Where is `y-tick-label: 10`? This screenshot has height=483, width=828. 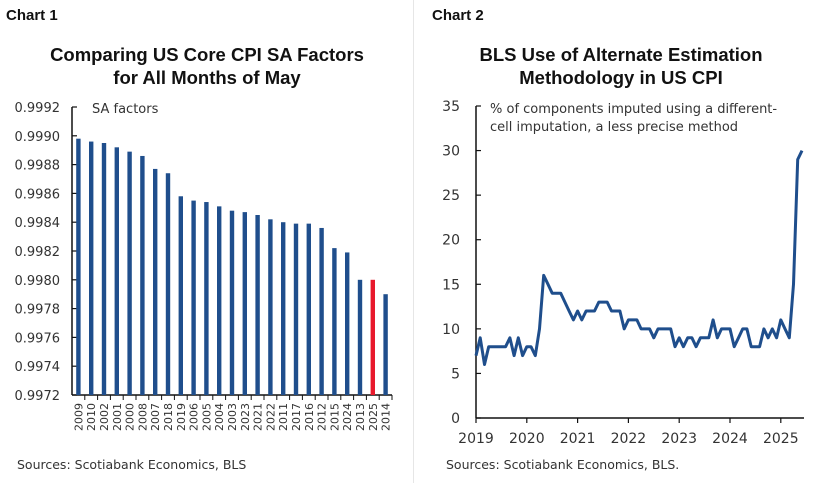
y-tick-label: 10 is located at coordinates (451, 330).